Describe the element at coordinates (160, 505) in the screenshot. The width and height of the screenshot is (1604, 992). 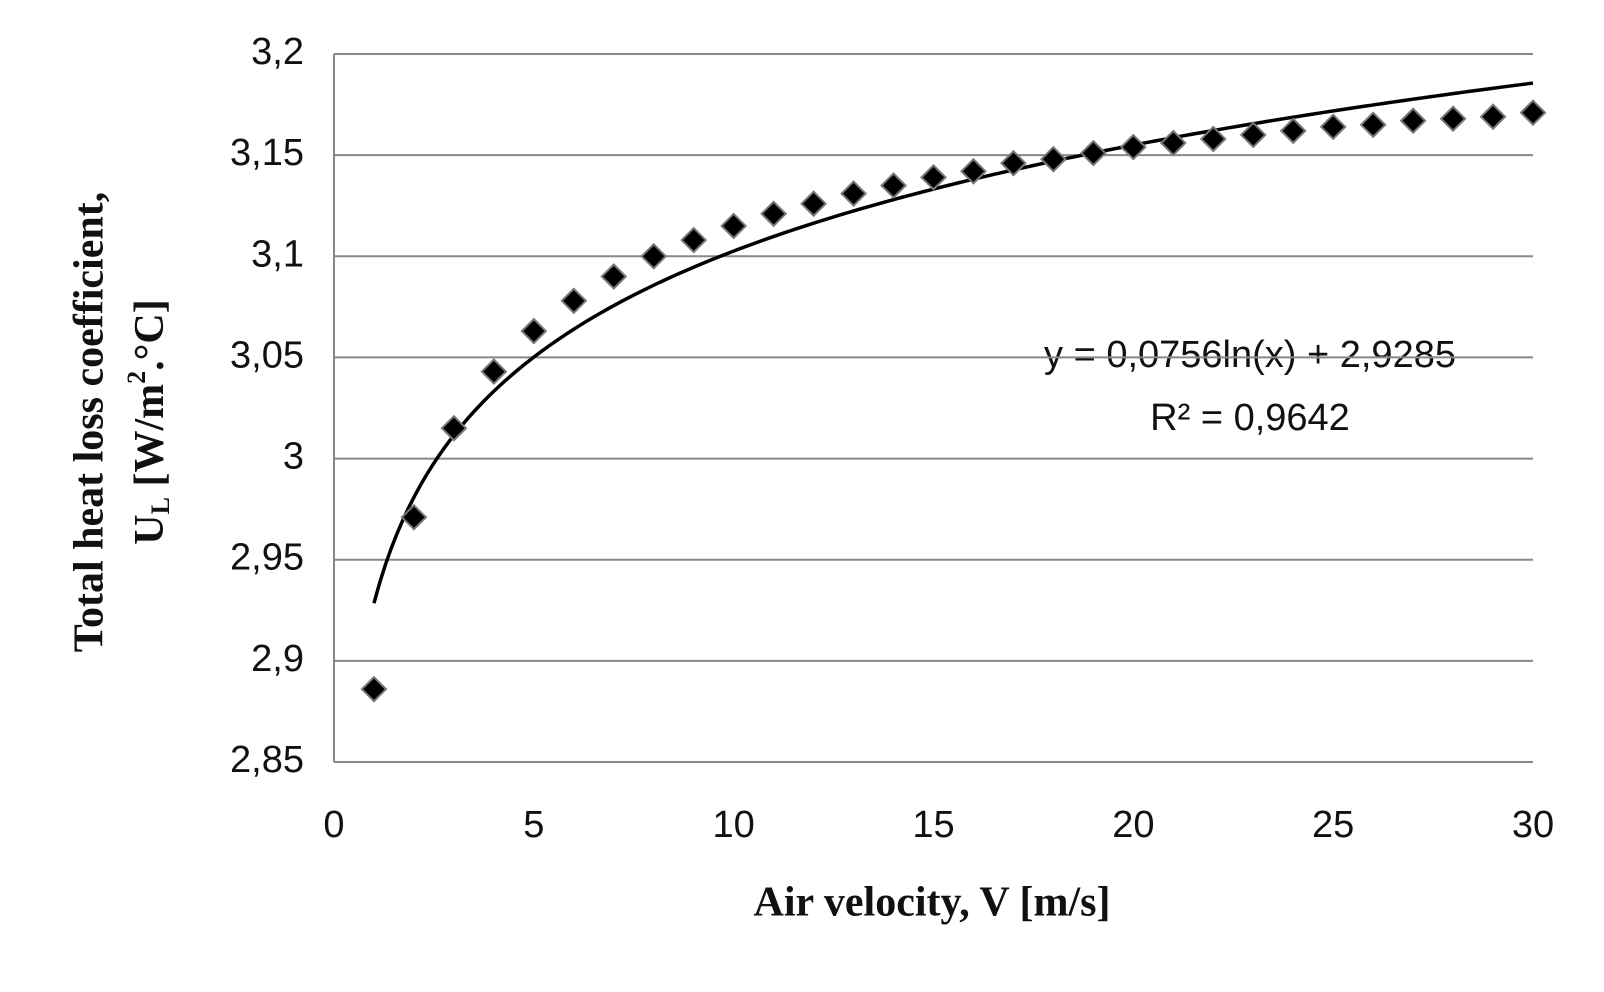
I see `y-title-sub: L` at that location.